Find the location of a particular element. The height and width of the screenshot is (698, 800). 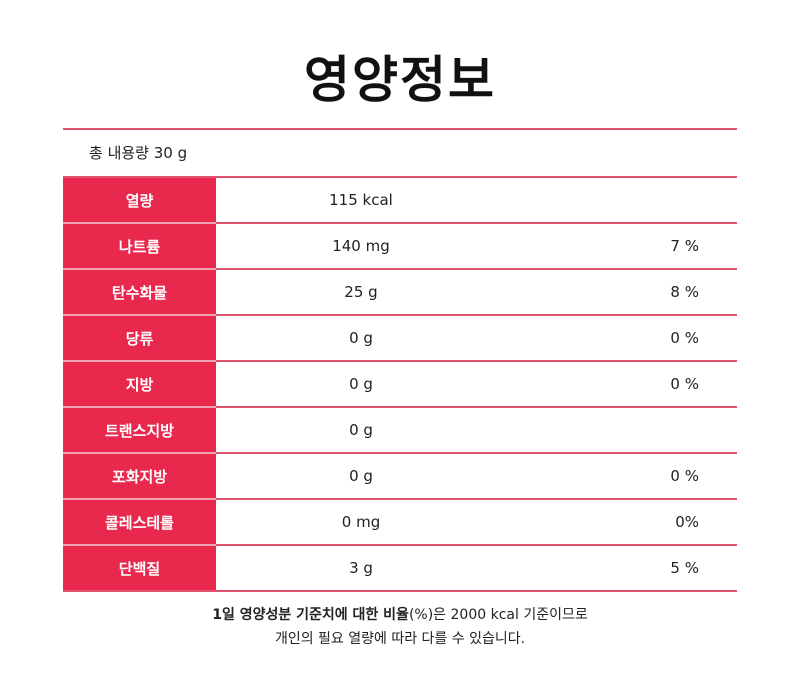

serving-size: 총 내용량 30 g is located at coordinates (400, 154).